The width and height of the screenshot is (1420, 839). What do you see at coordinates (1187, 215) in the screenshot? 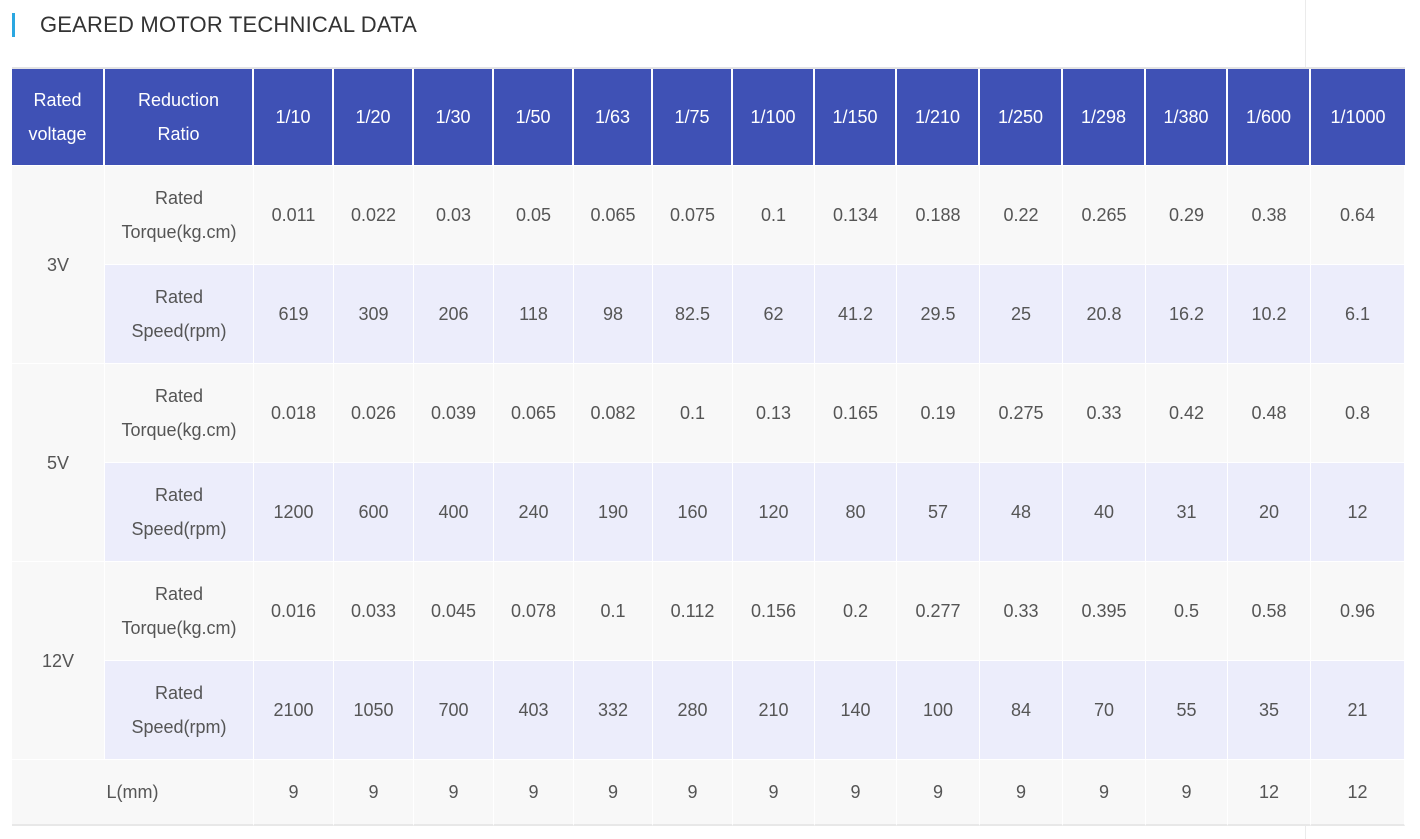
I see `torque-value-cell: 0.29` at bounding box center [1187, 215].